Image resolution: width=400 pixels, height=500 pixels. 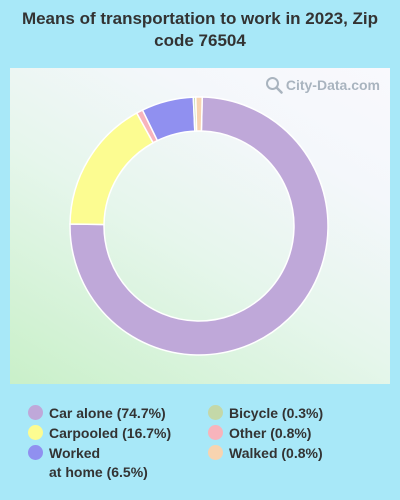 I want to click on legend-item-worked-at-home: Worked at home (6.5%), so click(x=88, y=463).